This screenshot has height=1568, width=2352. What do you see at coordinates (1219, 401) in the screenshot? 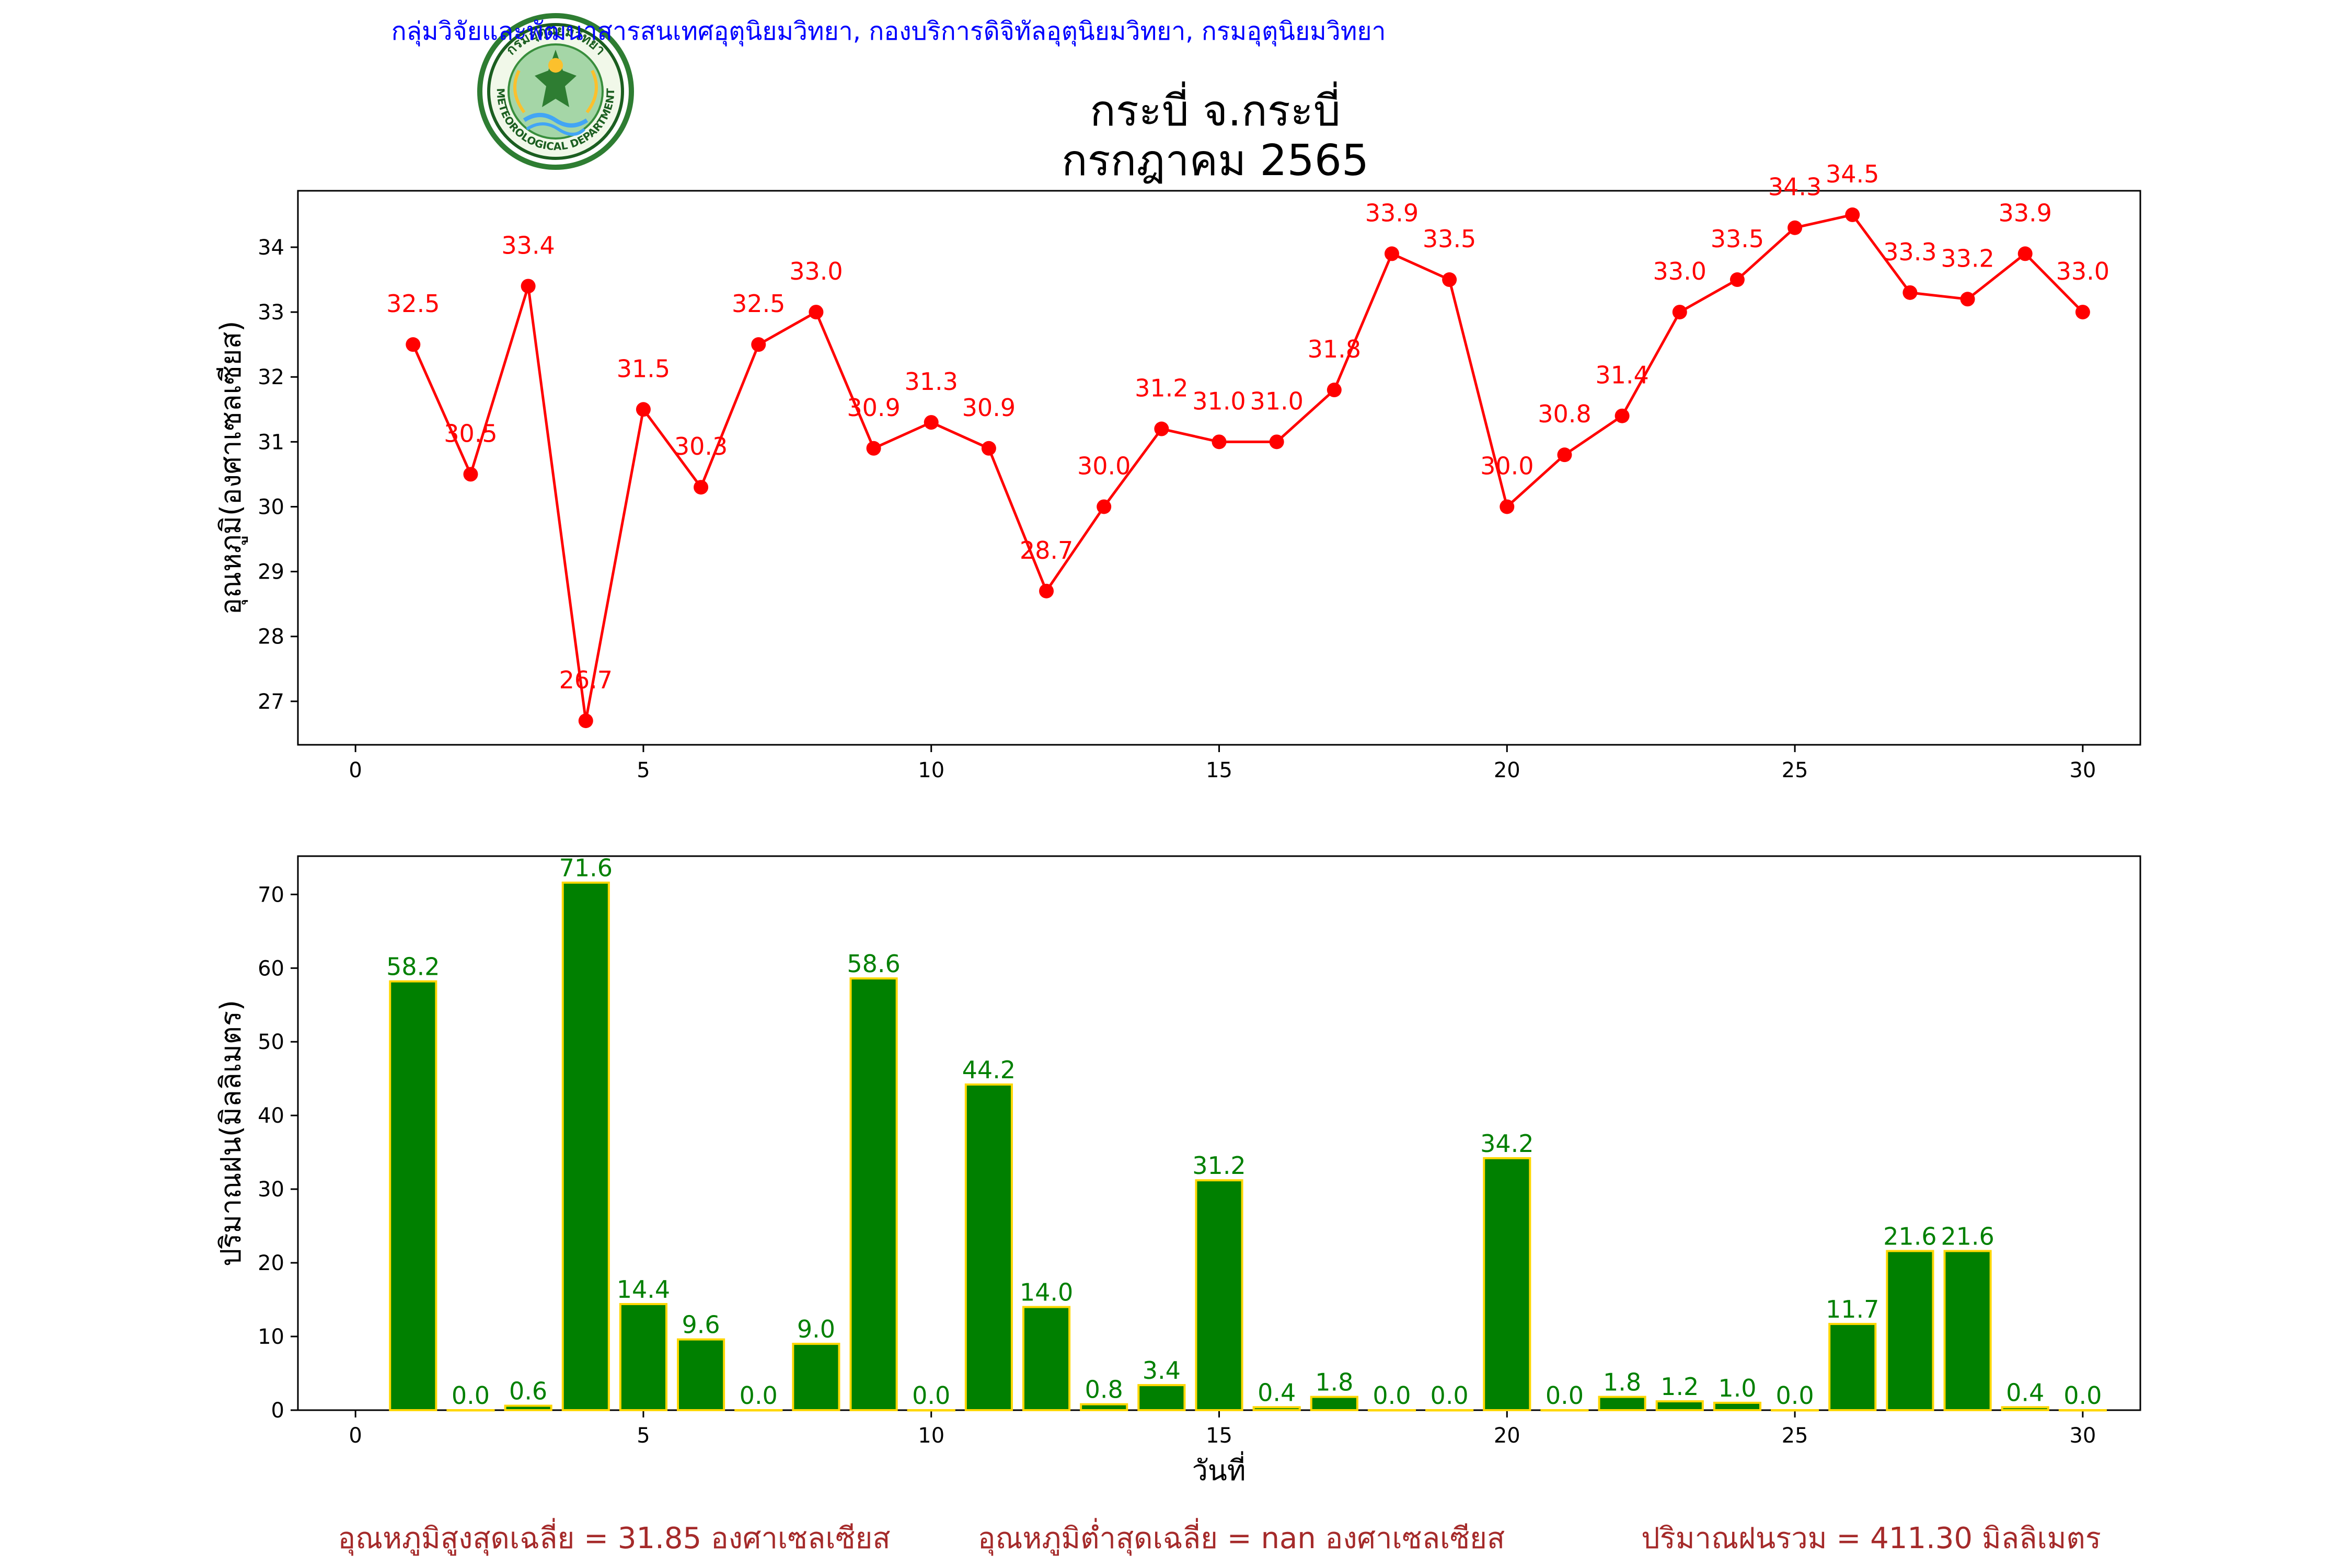
I see `temperature-data-label: 31.0` at bounding box center [1219, 401].